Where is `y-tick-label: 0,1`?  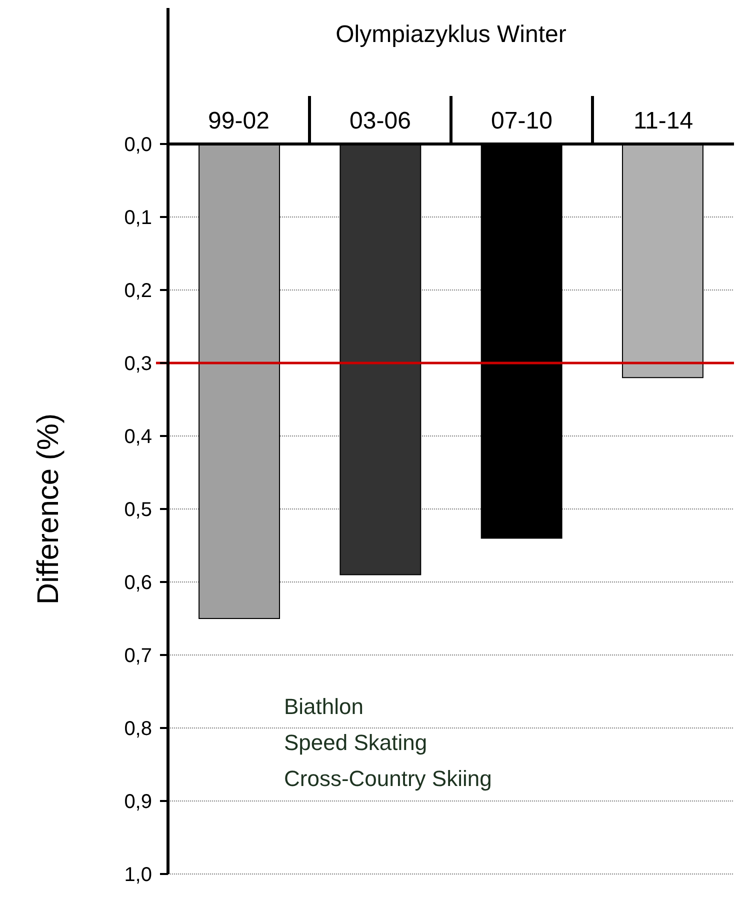 y-tick-label: 0,1 is located at coordinates (138, 218).